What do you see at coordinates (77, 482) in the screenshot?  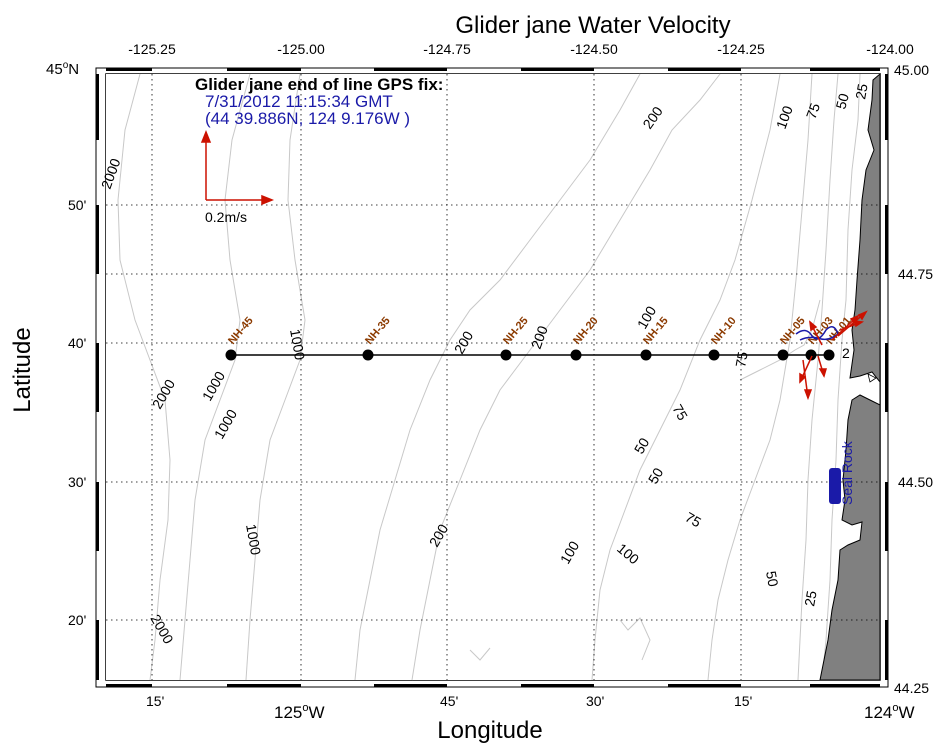 I see `left-tick-label: 30'` at bounding box center [77, 482].